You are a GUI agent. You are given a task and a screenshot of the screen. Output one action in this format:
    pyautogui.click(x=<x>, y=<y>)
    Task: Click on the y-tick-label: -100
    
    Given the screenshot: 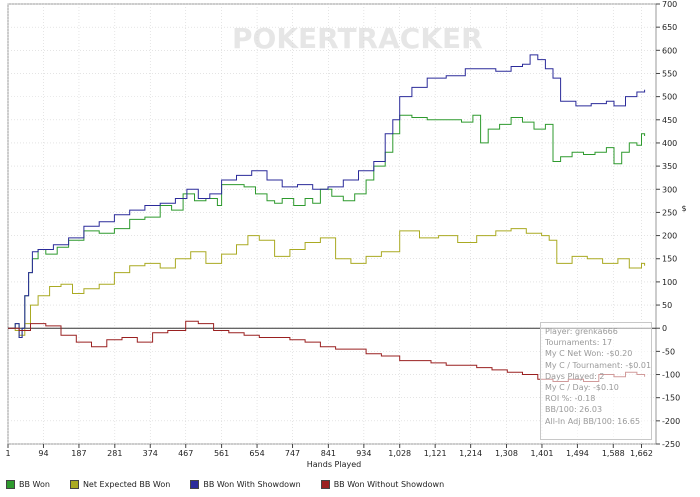 What is the action you would take?
    pyautogui.click(x=671, y=375)
    